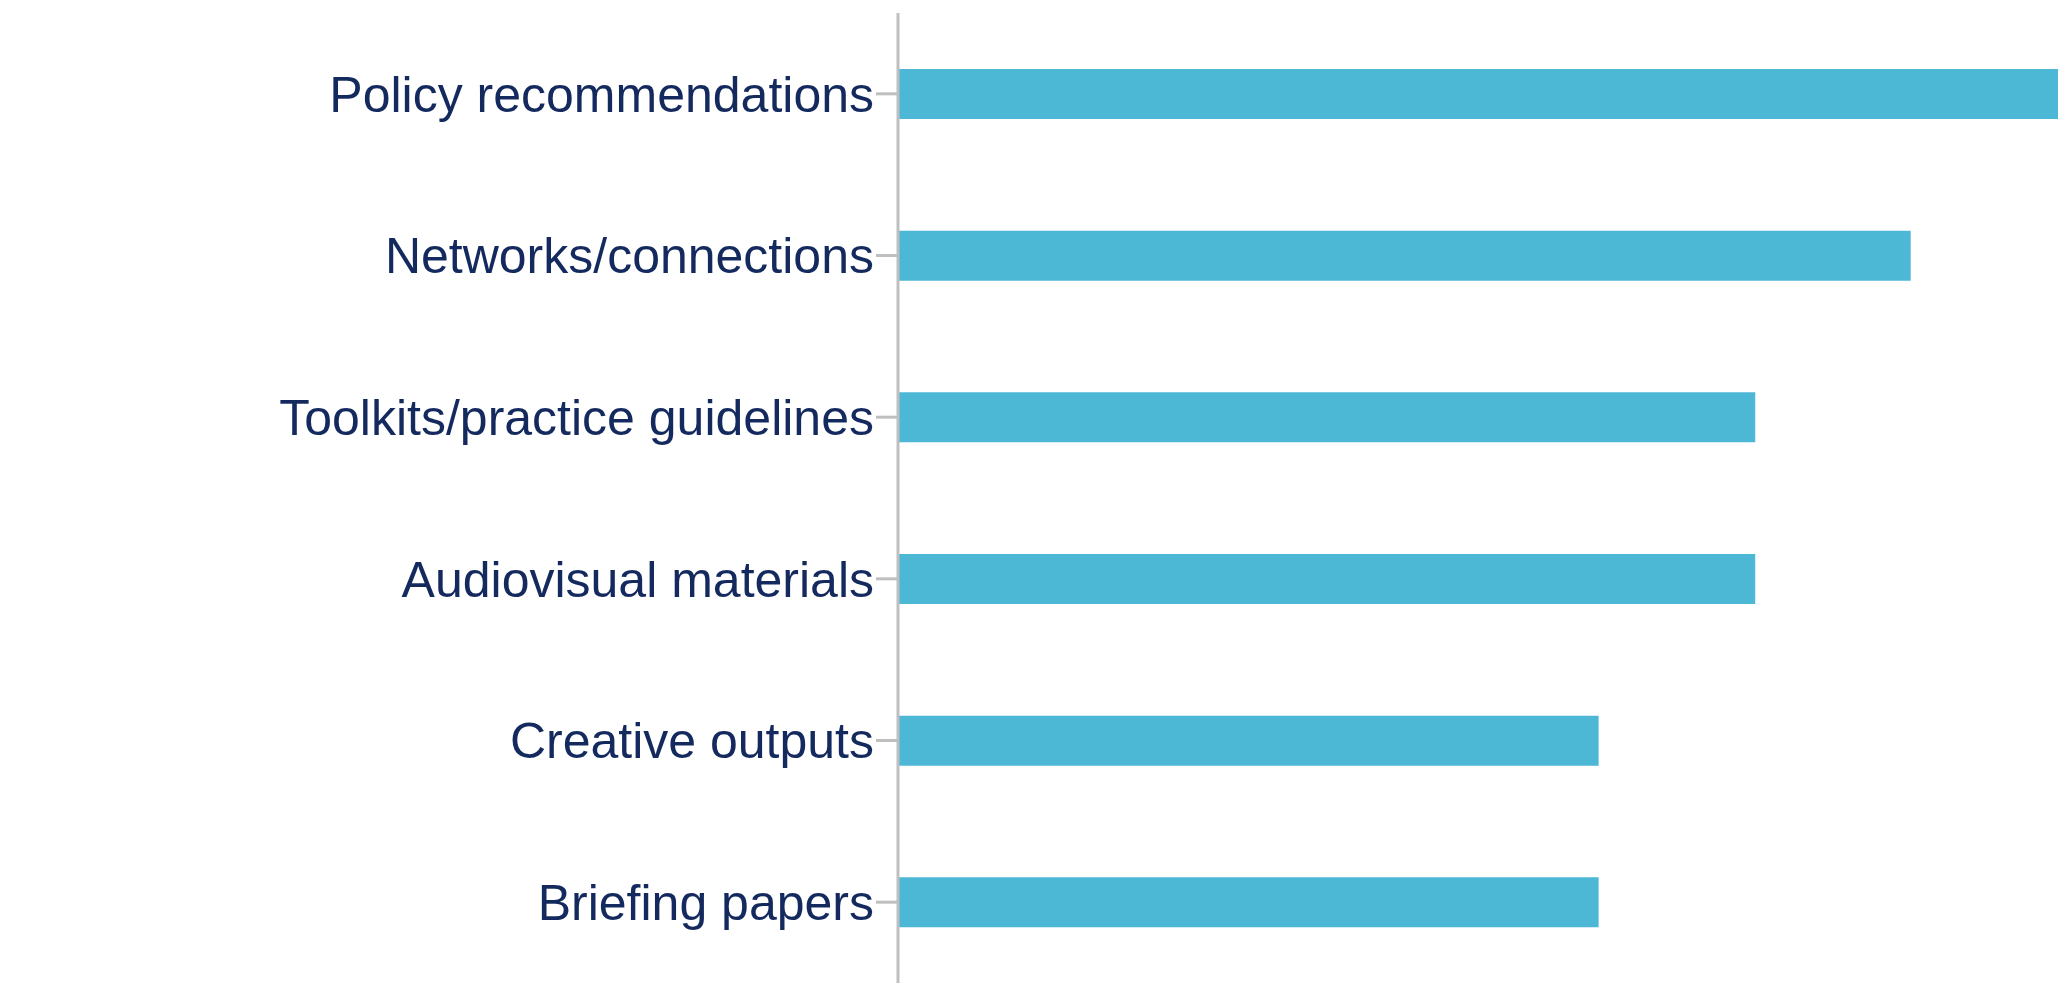 The width and height of the screenshot is (2066, 998). Describe the element at coordinates (705, 902) in the screenshot. I see `y-tick-label: Briefing papers` at that location.